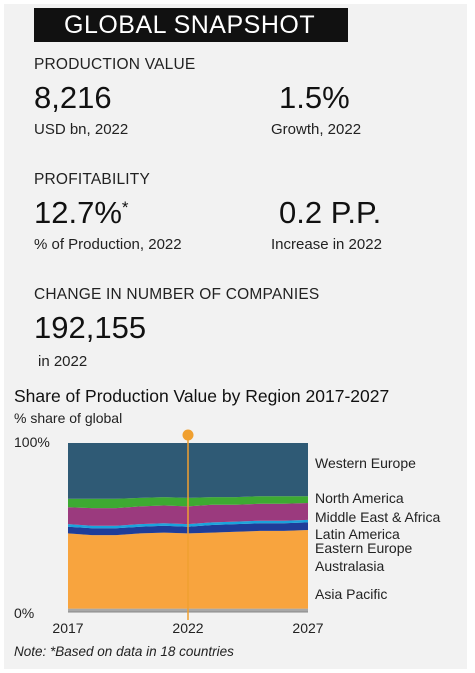 The image size is (475, 673). Describe the element at coordinates (63, 361) in the screenshot. I see `companies-unit: in 2022` at that location.